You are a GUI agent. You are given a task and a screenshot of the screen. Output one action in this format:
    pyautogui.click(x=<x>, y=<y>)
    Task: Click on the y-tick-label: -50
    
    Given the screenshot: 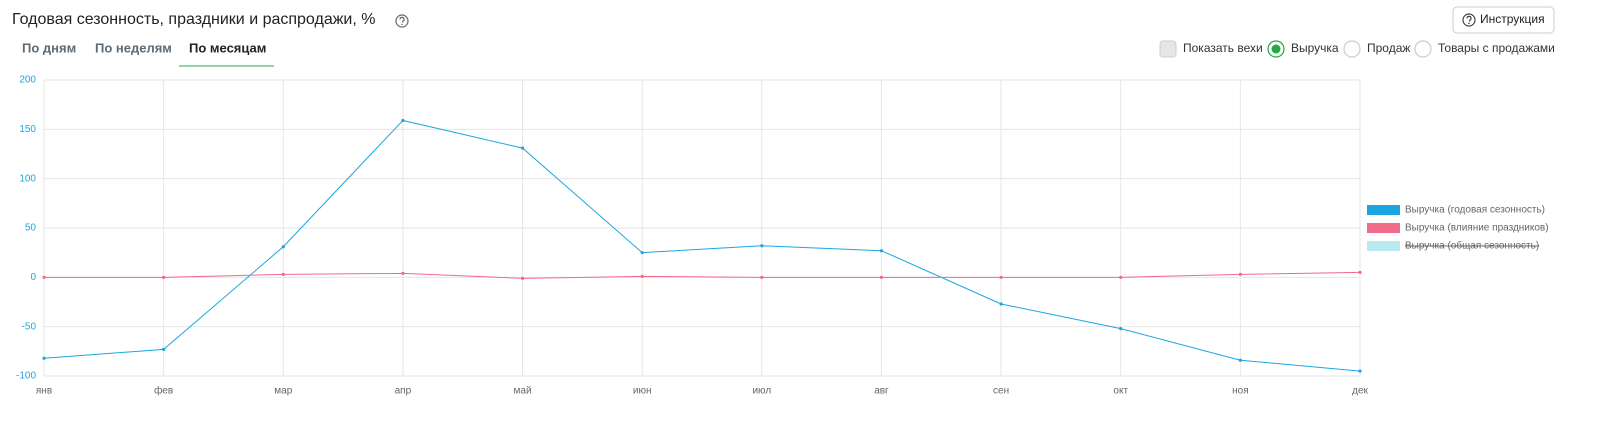 What is the action you would take?
    pyautogui.click(x=29, y=326)
    